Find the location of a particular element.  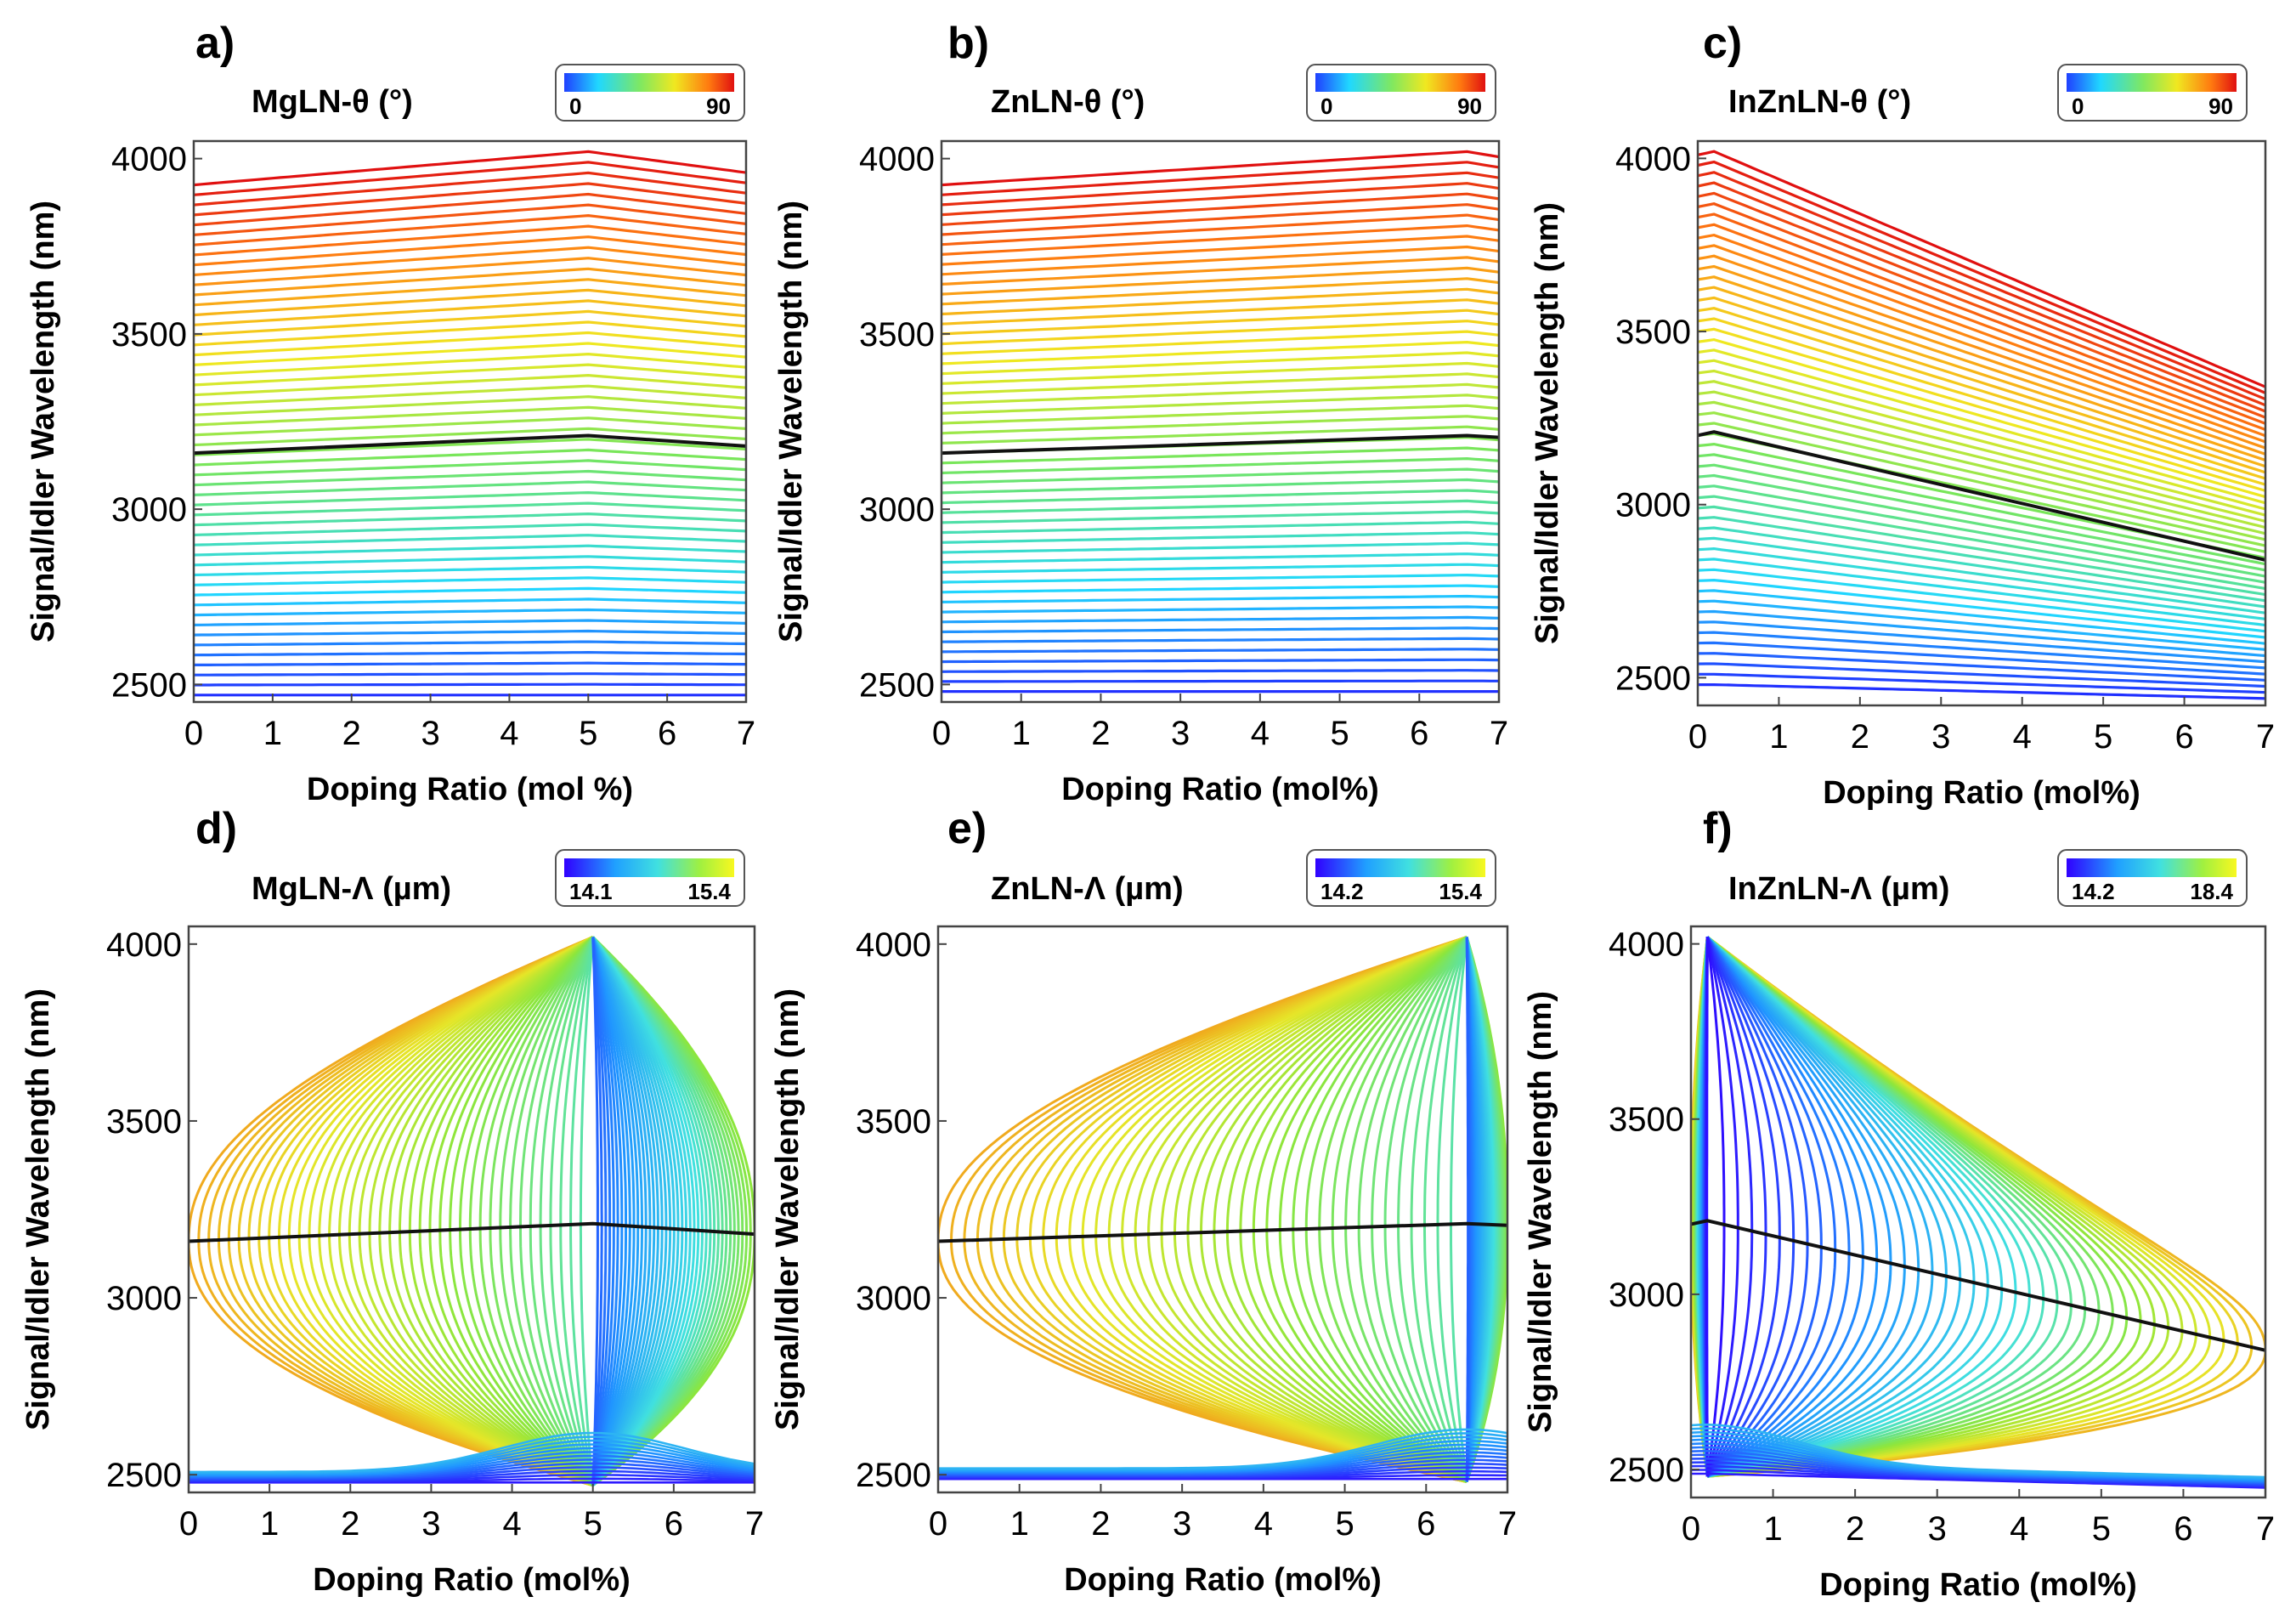

x-tick-label: 2 is located at coordinates (1855, 1529).